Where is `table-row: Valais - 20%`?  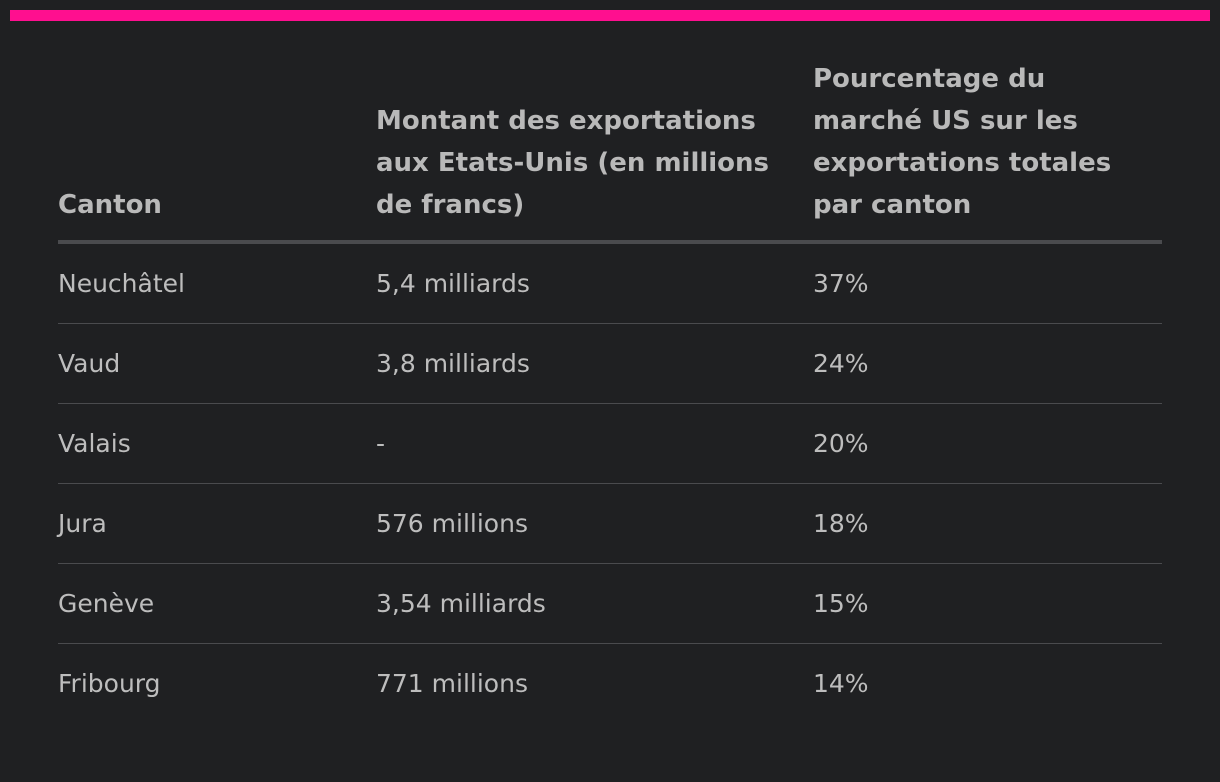
table-row: Valais - 20% is located at coordinates (610, 443).